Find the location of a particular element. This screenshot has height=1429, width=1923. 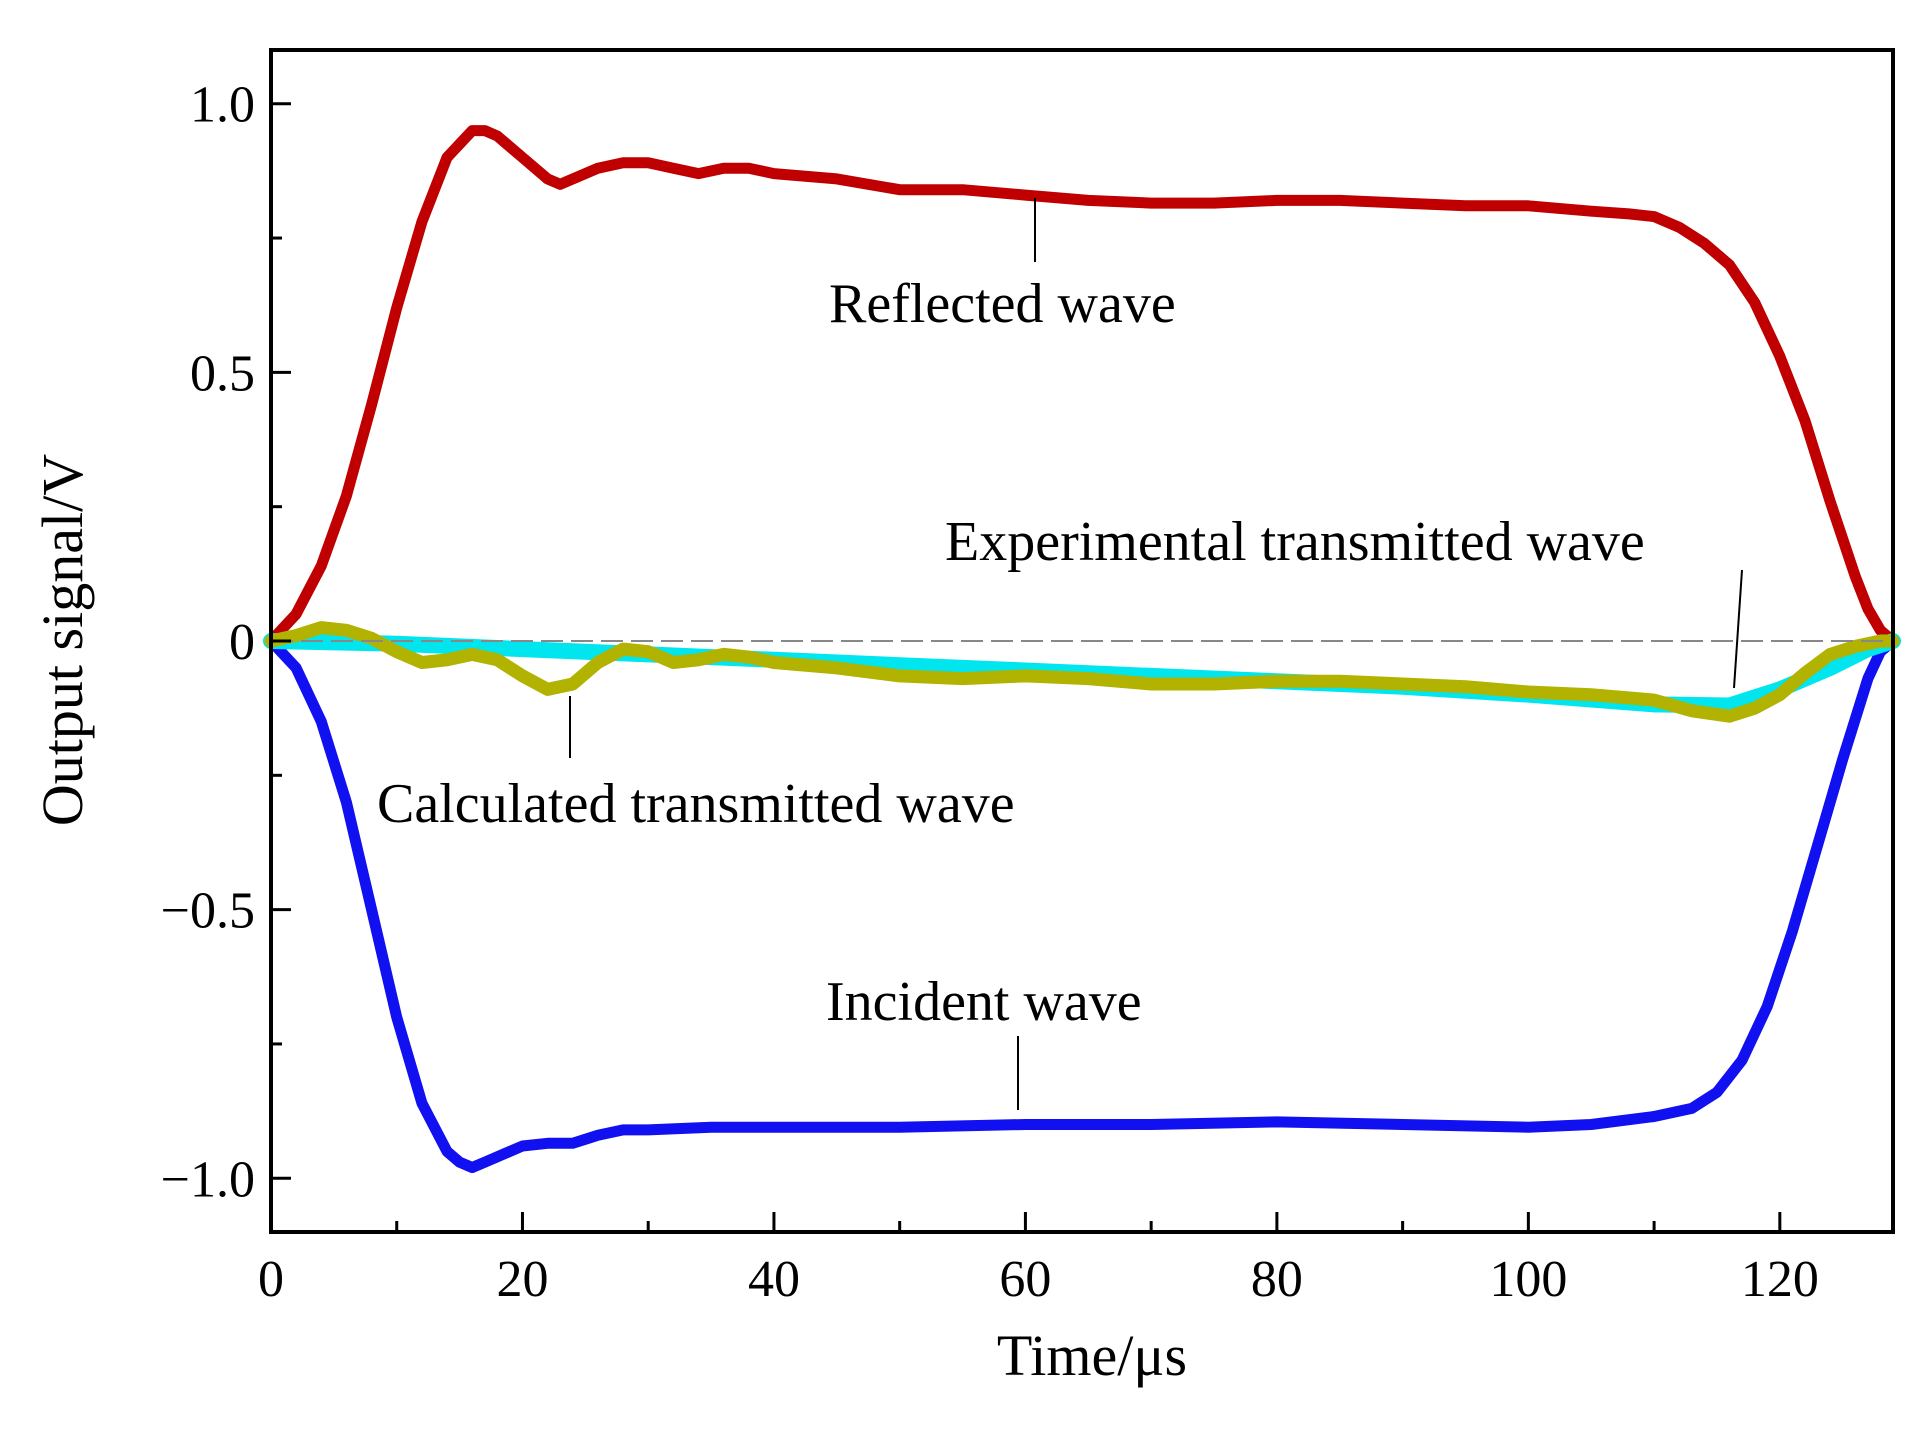

x-tick-label: 100 is located at coordinates (1528, 1279).